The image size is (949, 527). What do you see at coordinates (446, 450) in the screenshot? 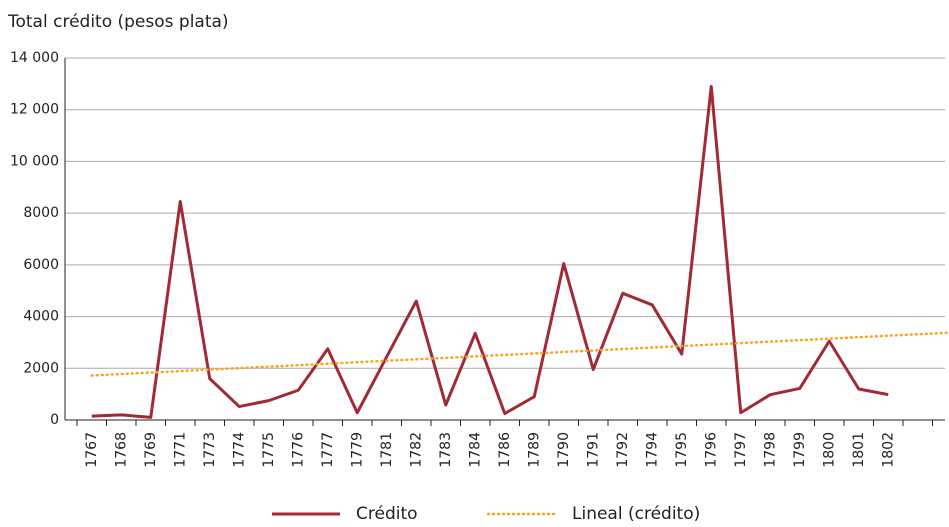
I see `x-tick-label: 1783` at bounding box center [446, 450].